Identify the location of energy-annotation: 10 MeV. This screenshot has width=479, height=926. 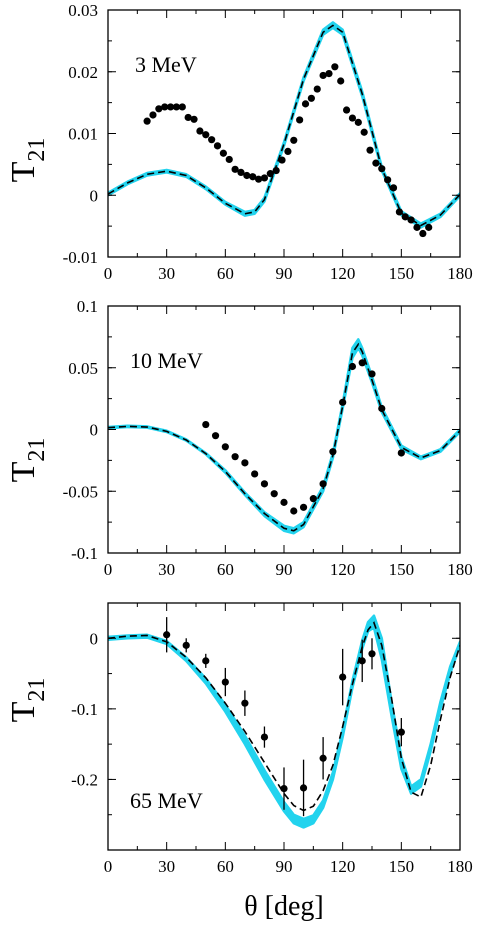
(166, 360).